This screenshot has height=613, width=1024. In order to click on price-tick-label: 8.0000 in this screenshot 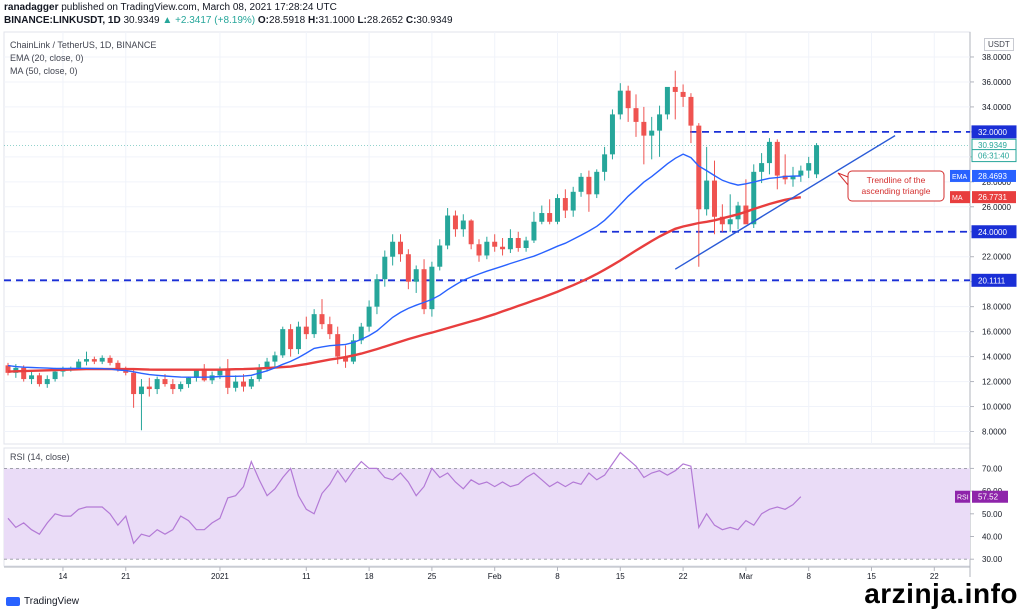, I will do `click(994, 432)`.